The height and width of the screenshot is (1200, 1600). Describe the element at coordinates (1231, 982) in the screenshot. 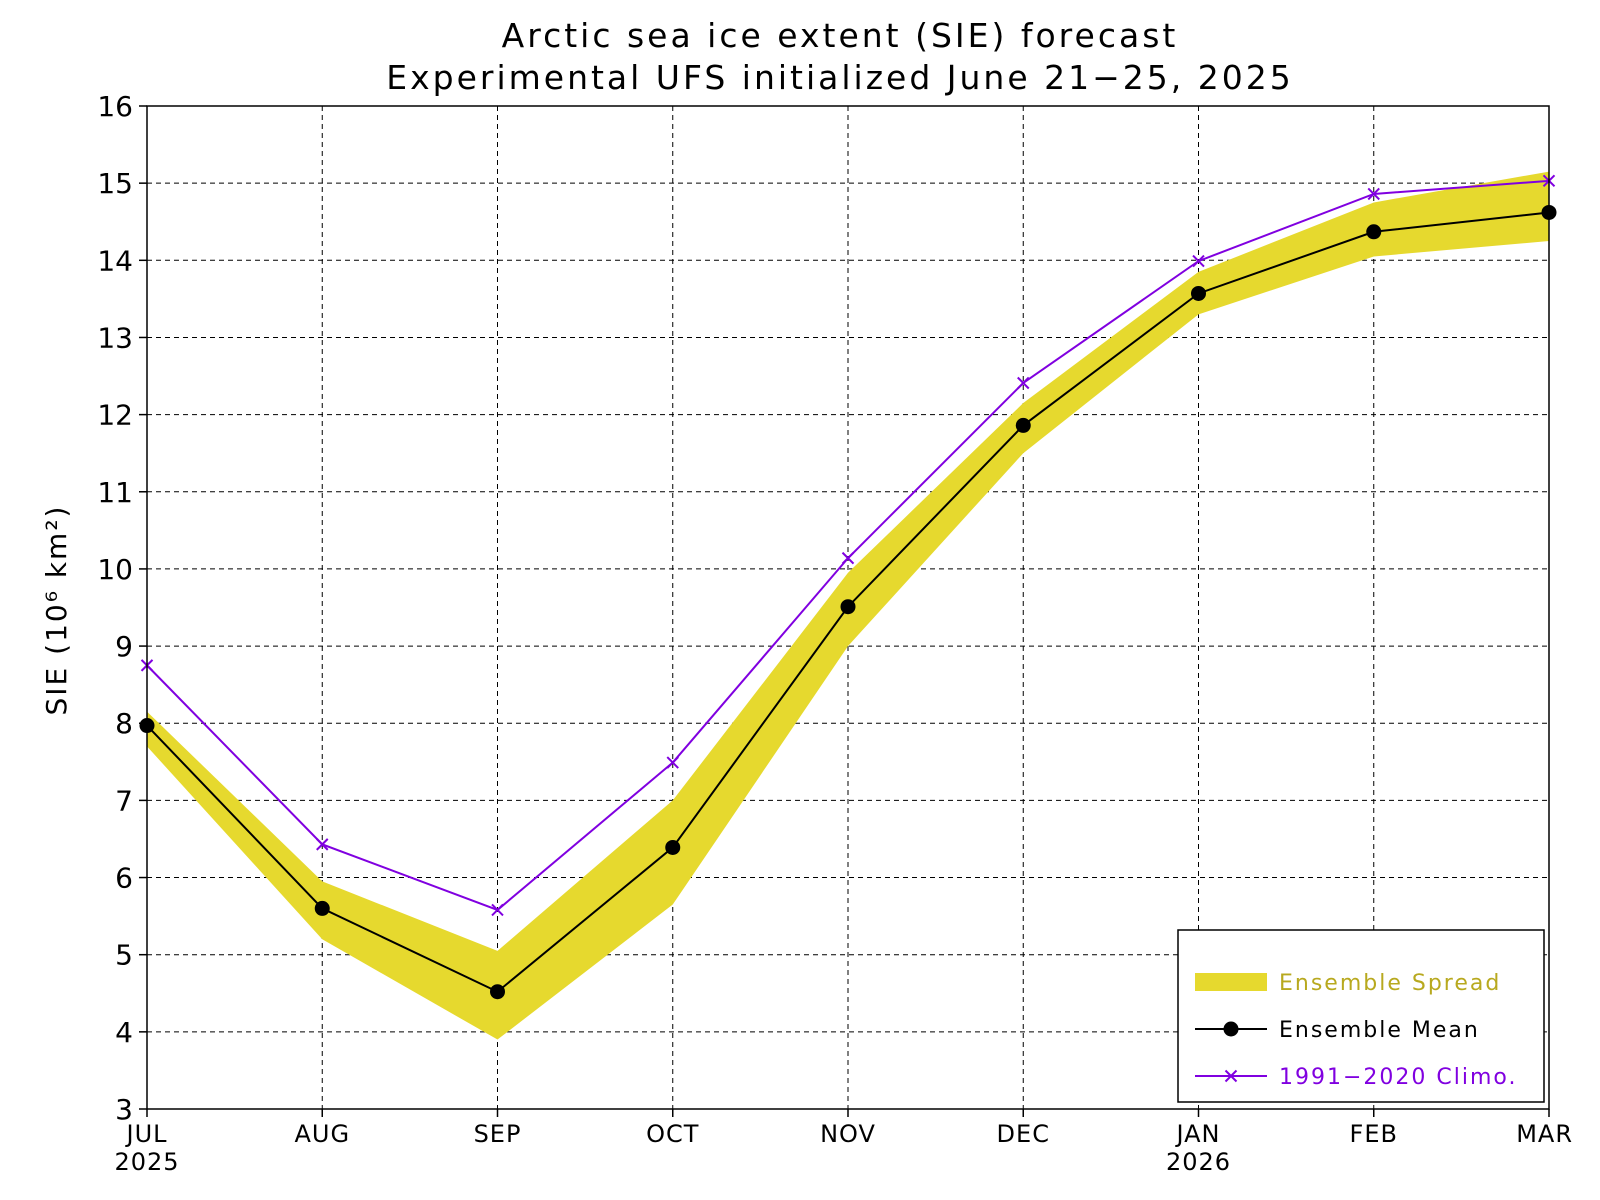

I see `legend-swatch-spread` at that location.